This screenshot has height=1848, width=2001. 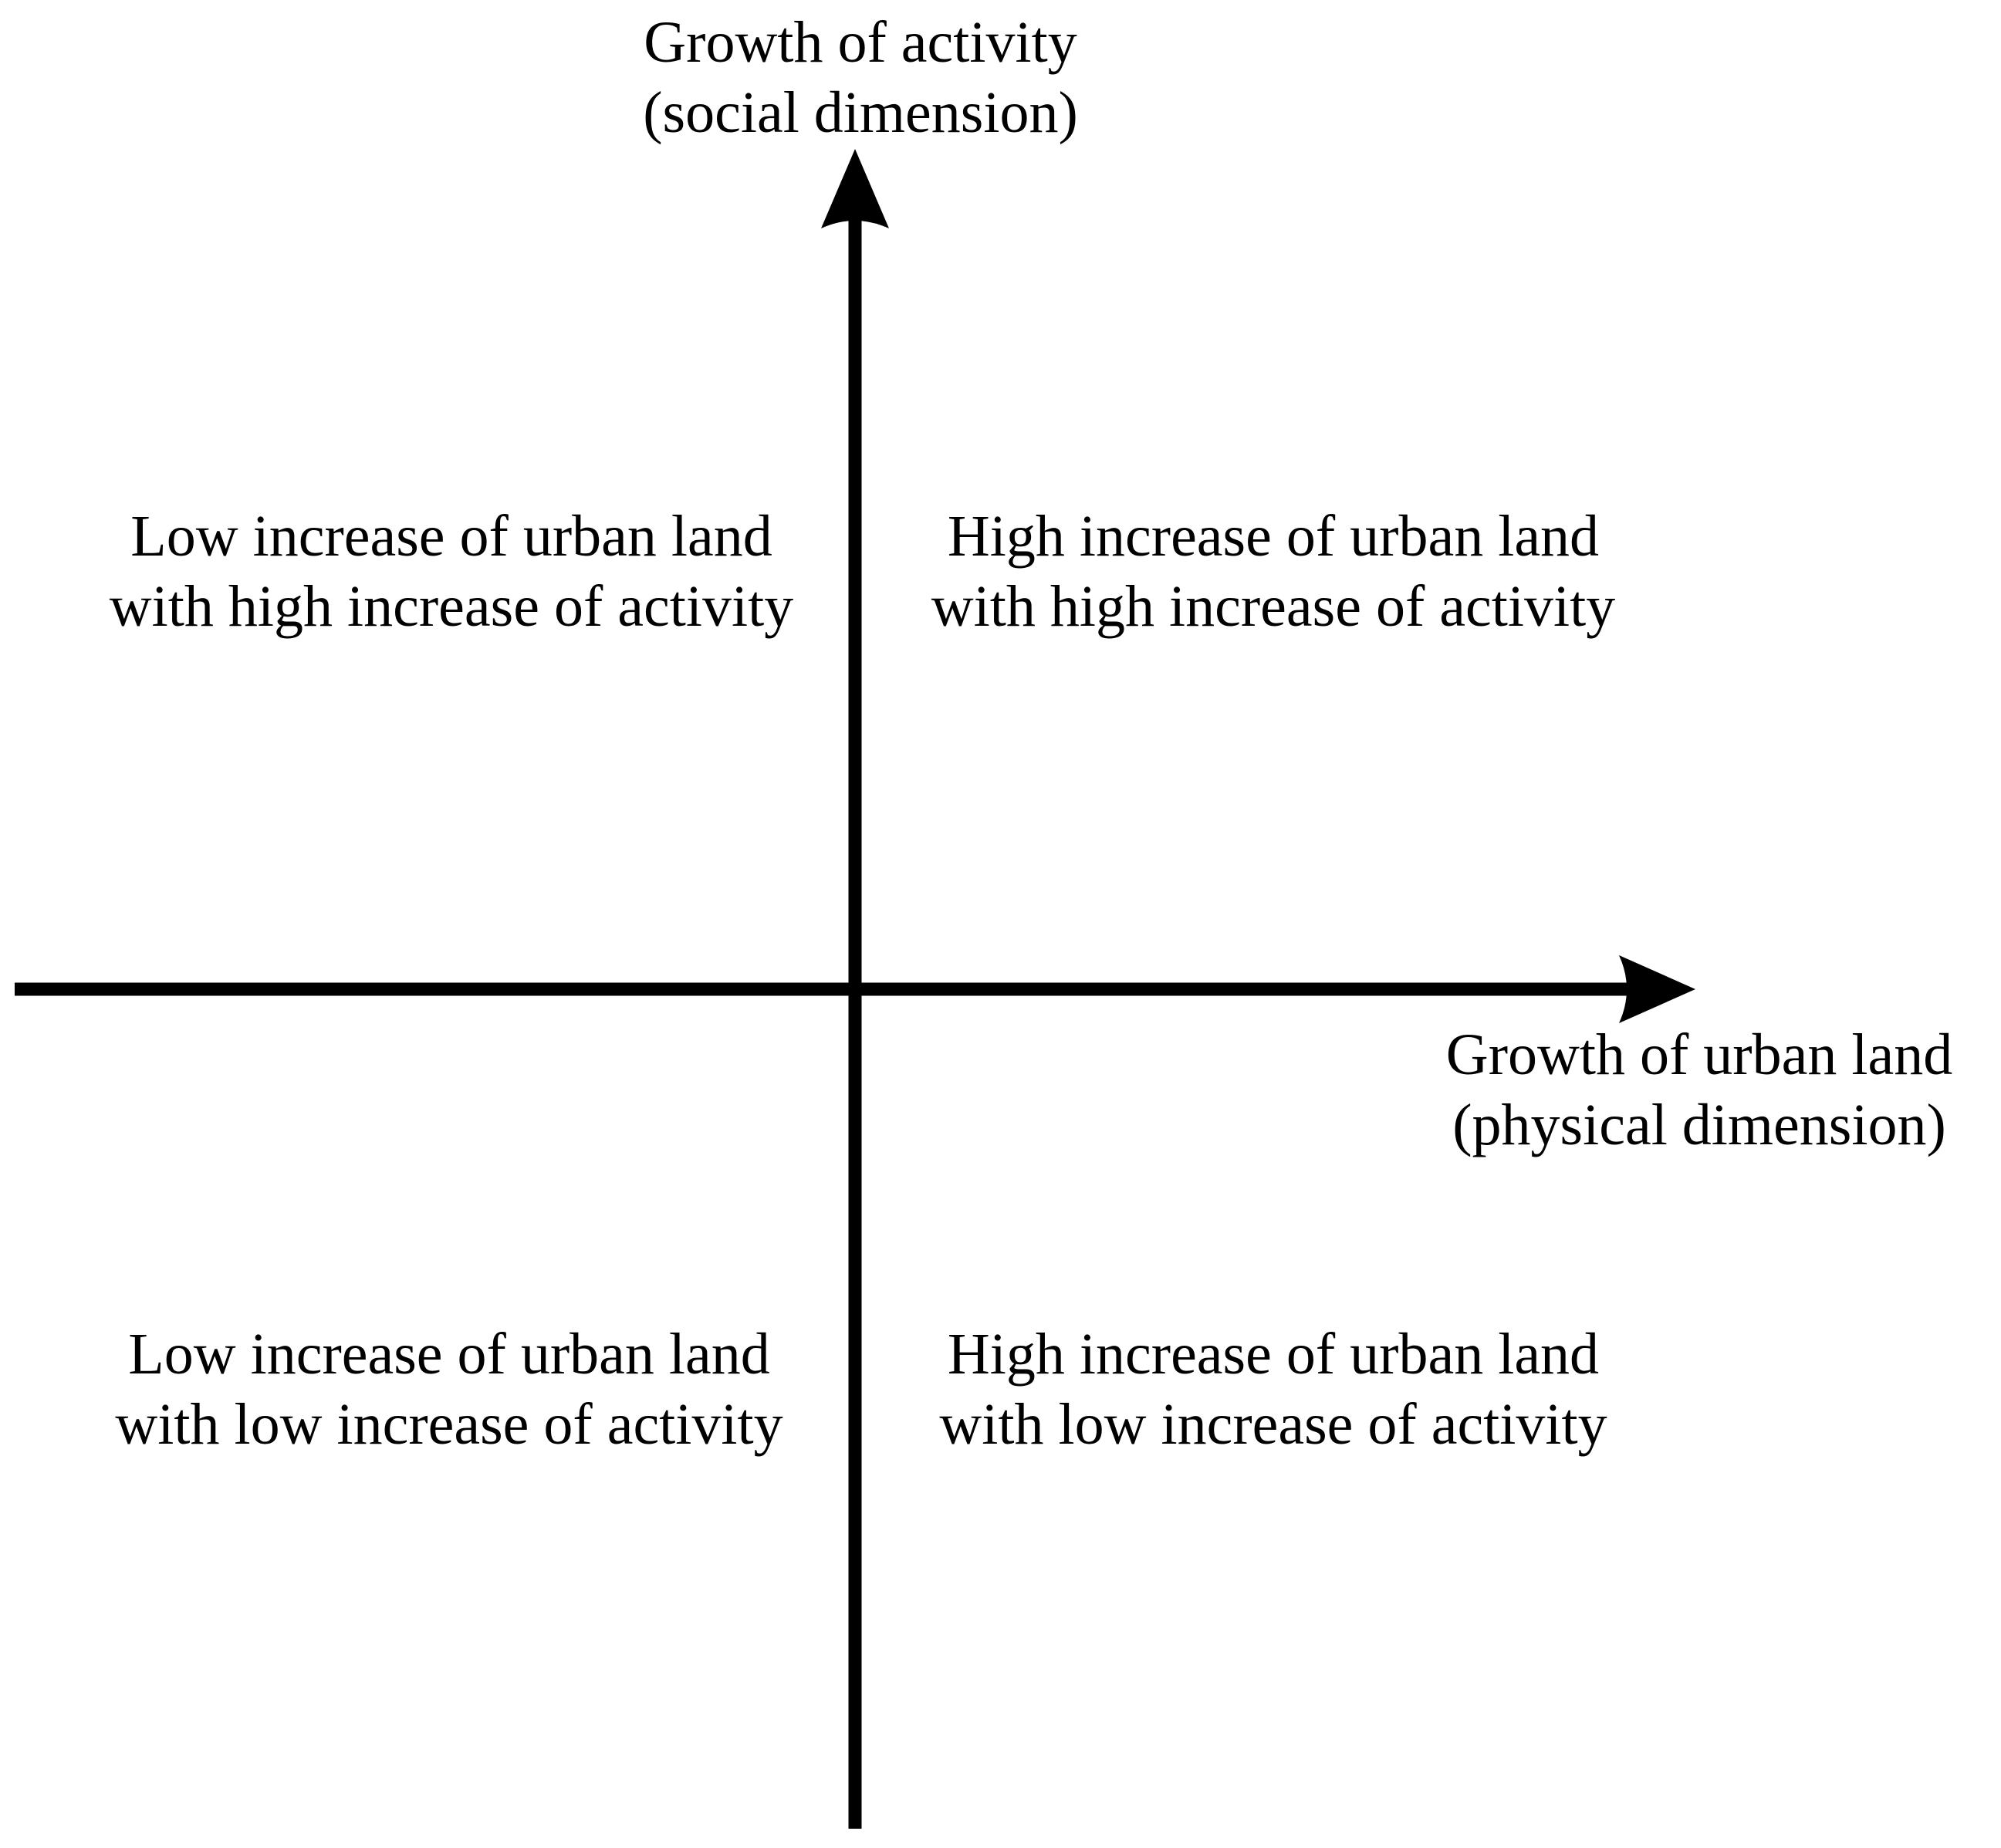 What do you see at coordinates (449, 1355) in the screenshot?
I see `quadrant-label-bottom-left-line1: Low increase of urban land` at bounding box center [449, 1355].